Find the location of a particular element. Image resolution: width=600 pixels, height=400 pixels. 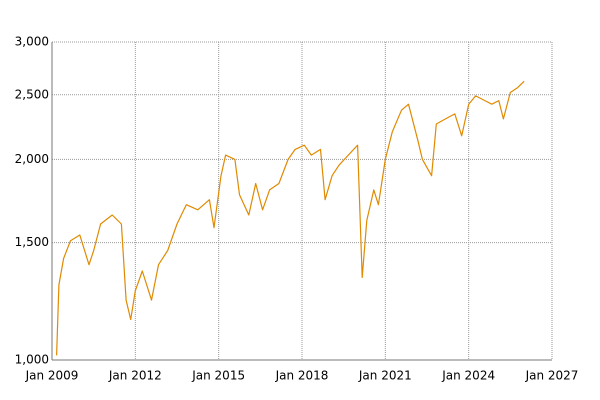

x-tick-label: Jan 2024 is located at coordinates (468, 376).